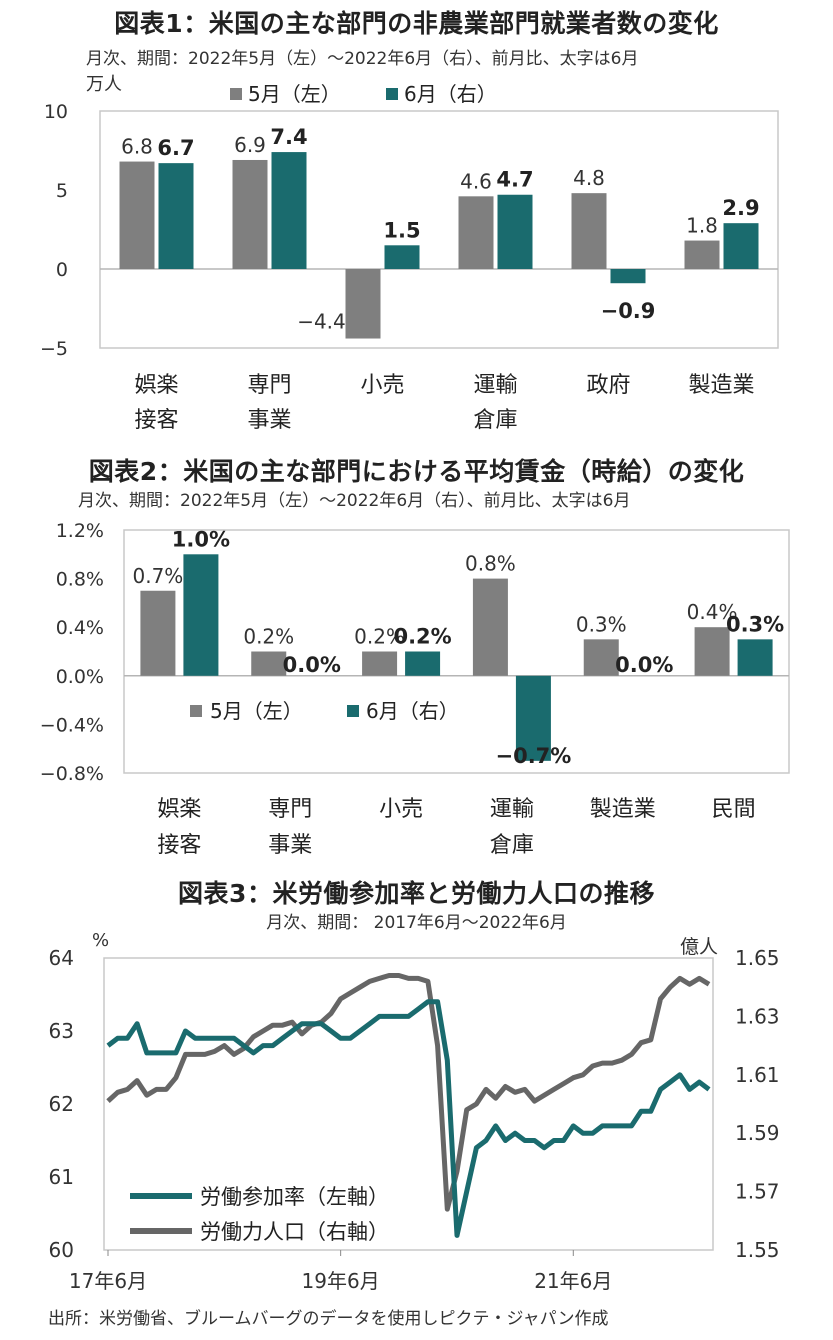 Image resolution: width=833 pixels, height=1340 pixels. Describe the element at coordinates (104, 84) in the screenshot. I see `chart1-unit: 万人` at that location.